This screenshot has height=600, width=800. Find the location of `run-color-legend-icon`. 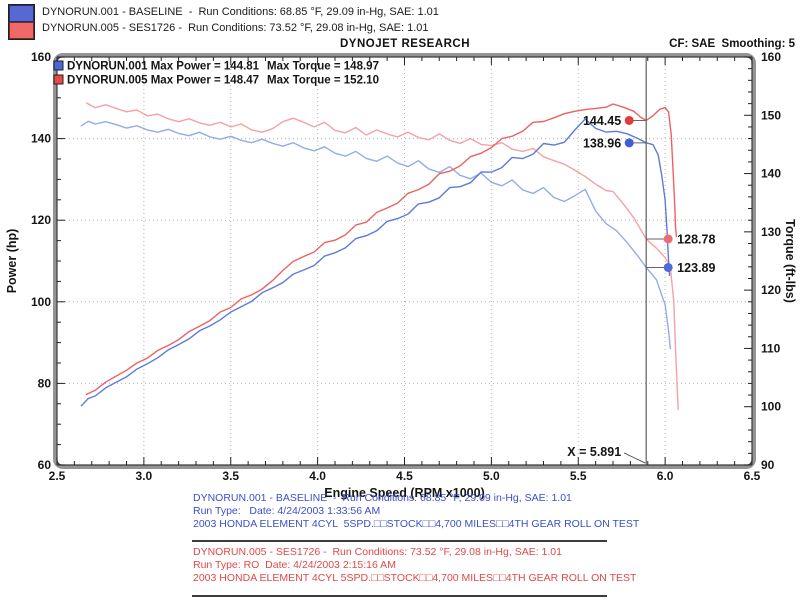

run-color-legend-icon is located at coordinates (21, 22).